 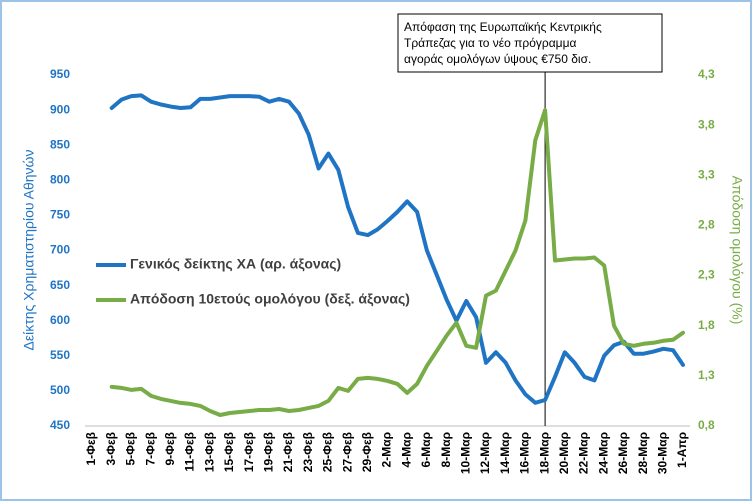 I want to click on x-tick-label: 29-Φεβ, so click(x=367, y=452).